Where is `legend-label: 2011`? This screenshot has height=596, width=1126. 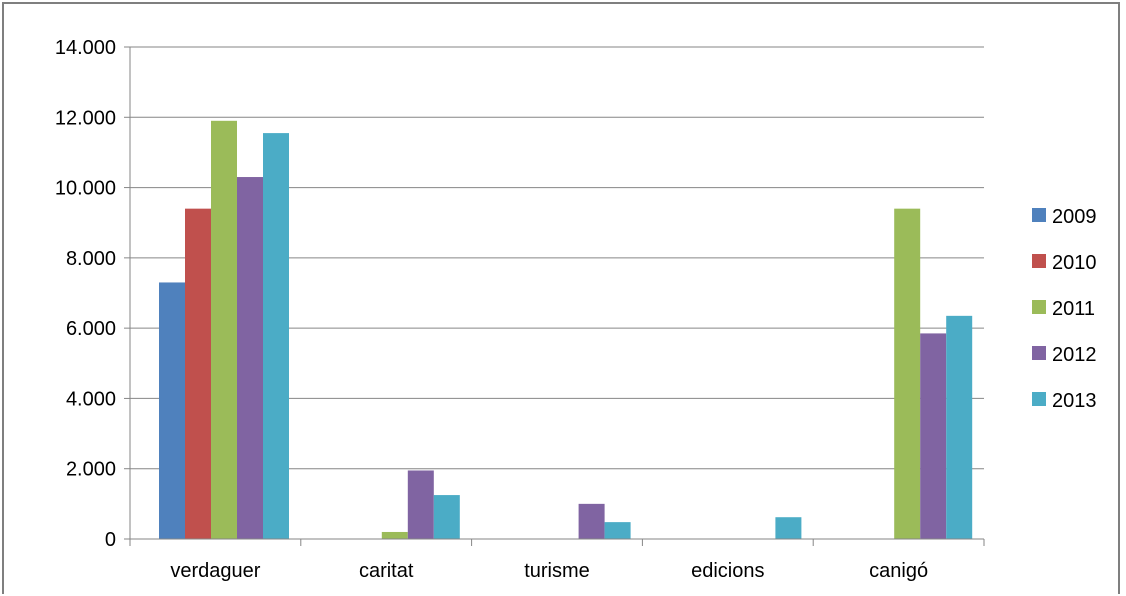 legend-label: 2011 is located at coordinates (1073, 309).